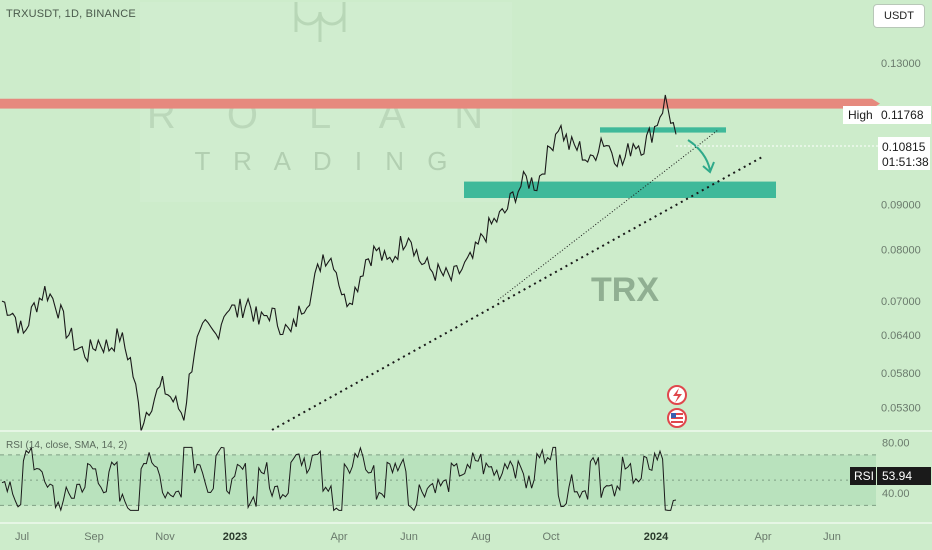  I want to click on us-flag-event-icon, so click(677, 418).